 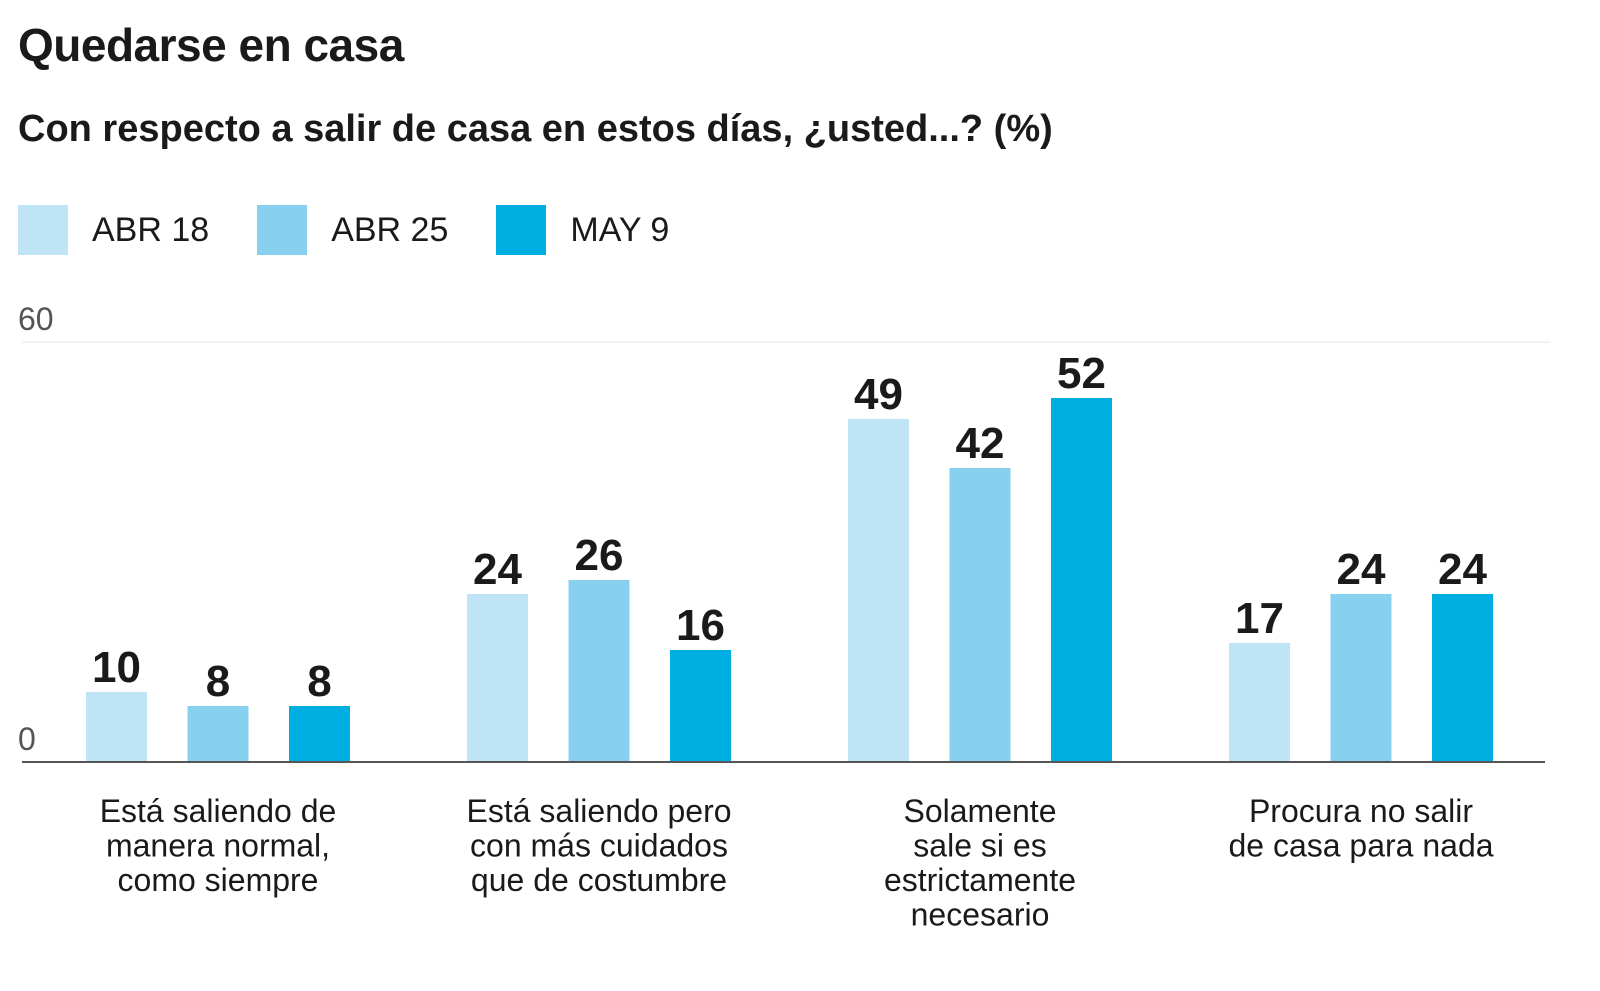 What do you see at coordinates (599, 555) in the screenshot?
I see `data-label: 26` at bounding box center [599, 555].